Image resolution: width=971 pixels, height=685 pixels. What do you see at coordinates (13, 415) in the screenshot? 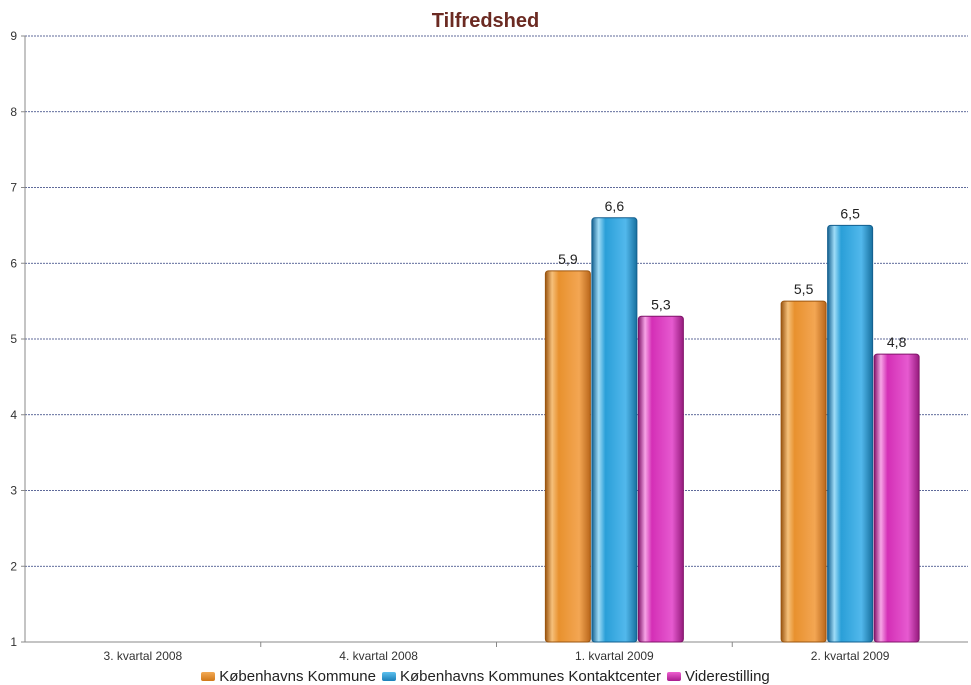
I see `y-tick-label: 4` at bounding box center [13, 415].